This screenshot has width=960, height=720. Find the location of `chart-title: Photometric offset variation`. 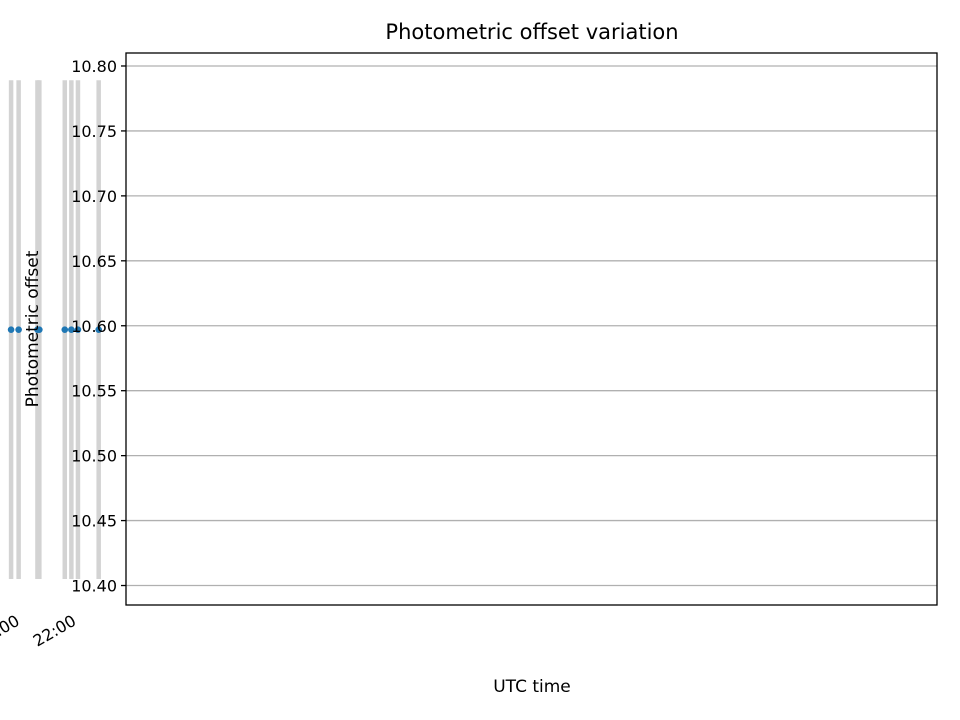

chart-title: Photometric offset variation is located at coordinates (531, 32).